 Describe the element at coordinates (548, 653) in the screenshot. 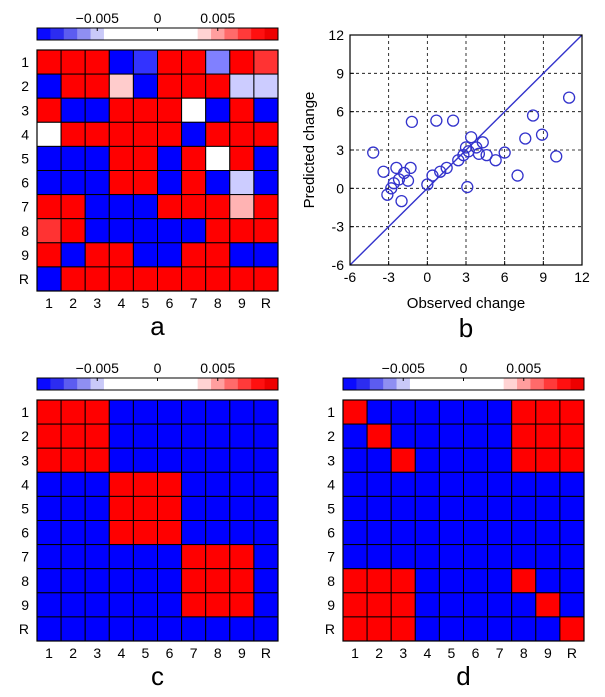

I see `col-label: 9` at that location.